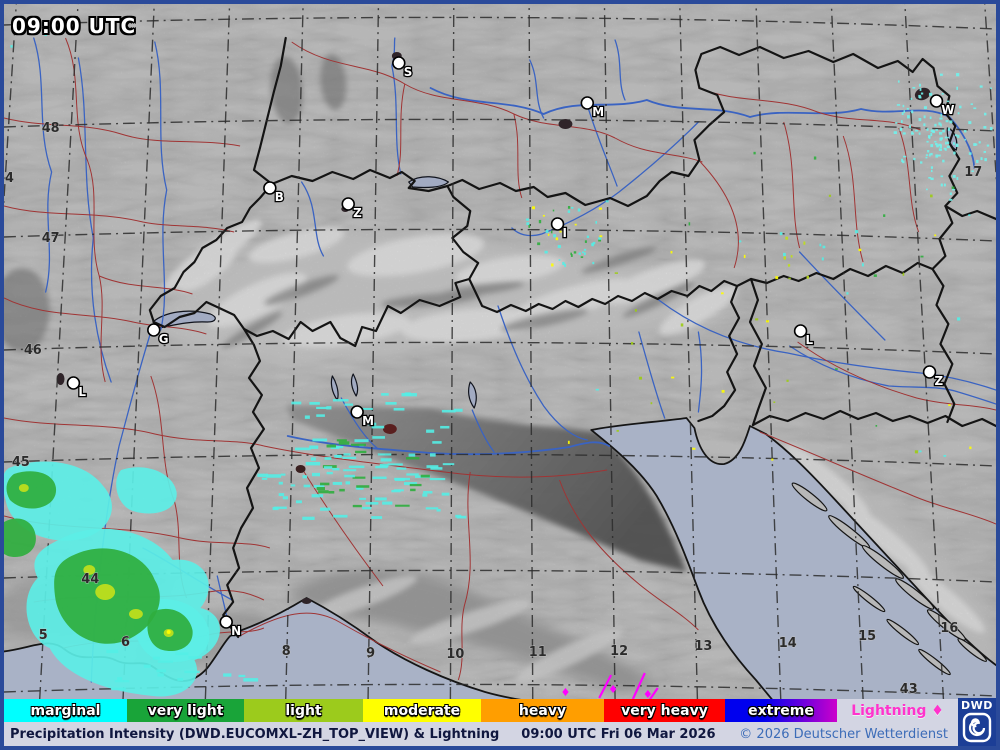 This screenshot has width=1000, height=750. Describe the element at coordinates (949, 628) in the screenshot. I see `grid-coordinate-label: 16` at that location.